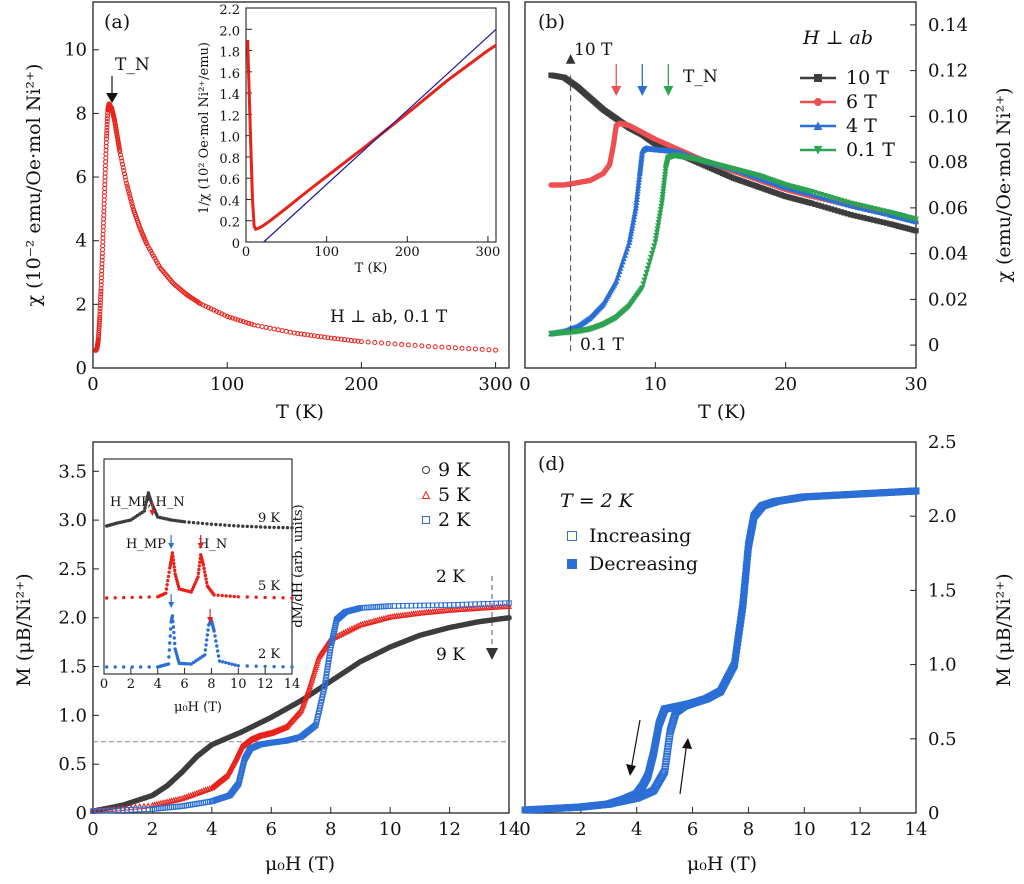 The height and width of the screenshot is (884, 1024). I want to click on panel-a-tn-label: T_N, so click(132, 65).